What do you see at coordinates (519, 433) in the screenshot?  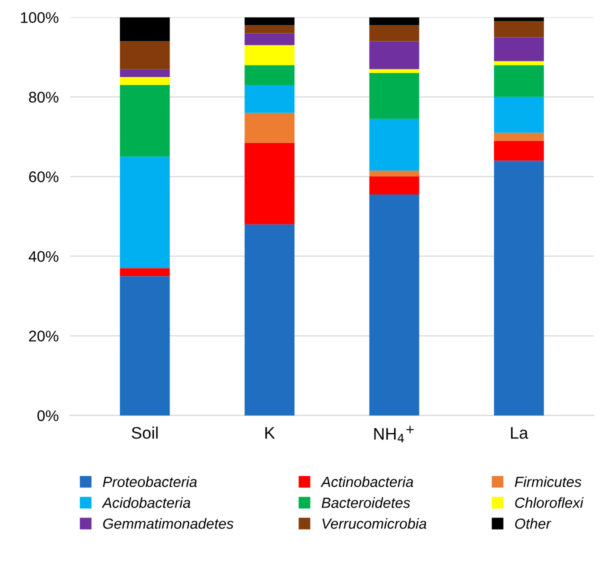 I see `x-tick-label: La` at bounding box center [519, 433].